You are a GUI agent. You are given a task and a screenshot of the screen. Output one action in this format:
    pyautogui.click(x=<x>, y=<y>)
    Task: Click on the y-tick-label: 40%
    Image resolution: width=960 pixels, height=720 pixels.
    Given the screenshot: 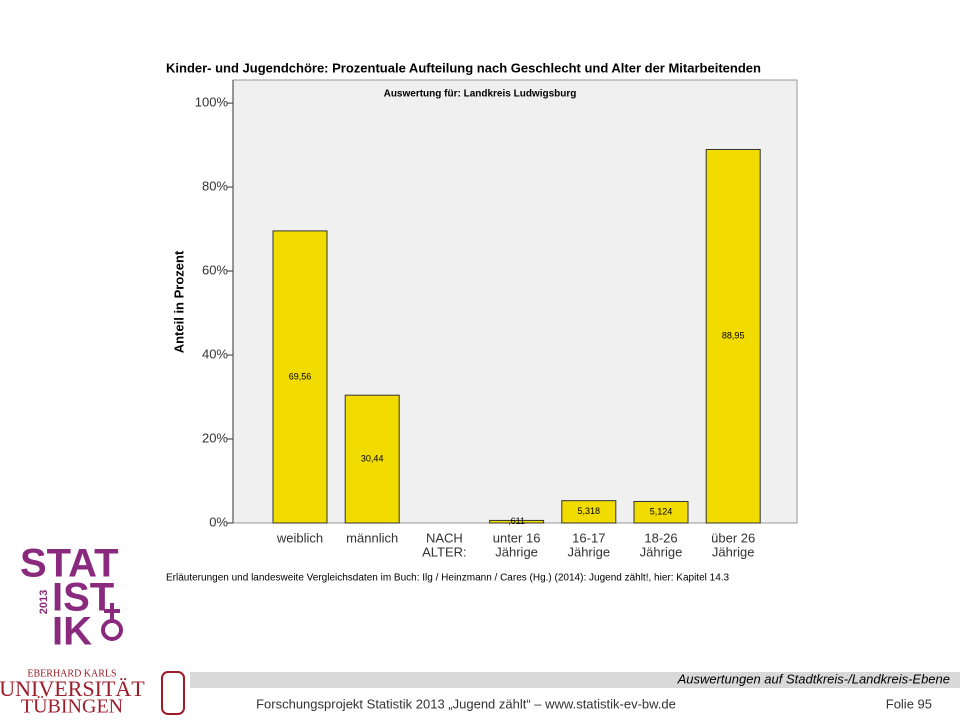 What is the action you would take?
    pyautogui.click(x=215, y=353)
    